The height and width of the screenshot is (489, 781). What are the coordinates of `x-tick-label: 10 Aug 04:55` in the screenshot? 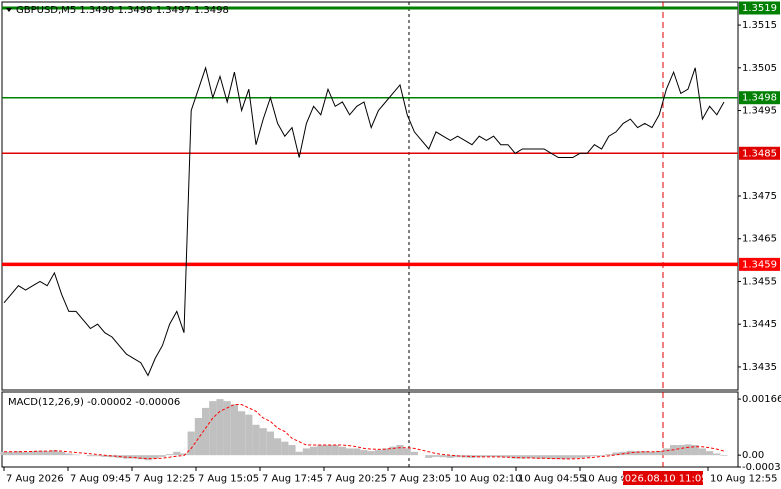 It's located at (551, 479).